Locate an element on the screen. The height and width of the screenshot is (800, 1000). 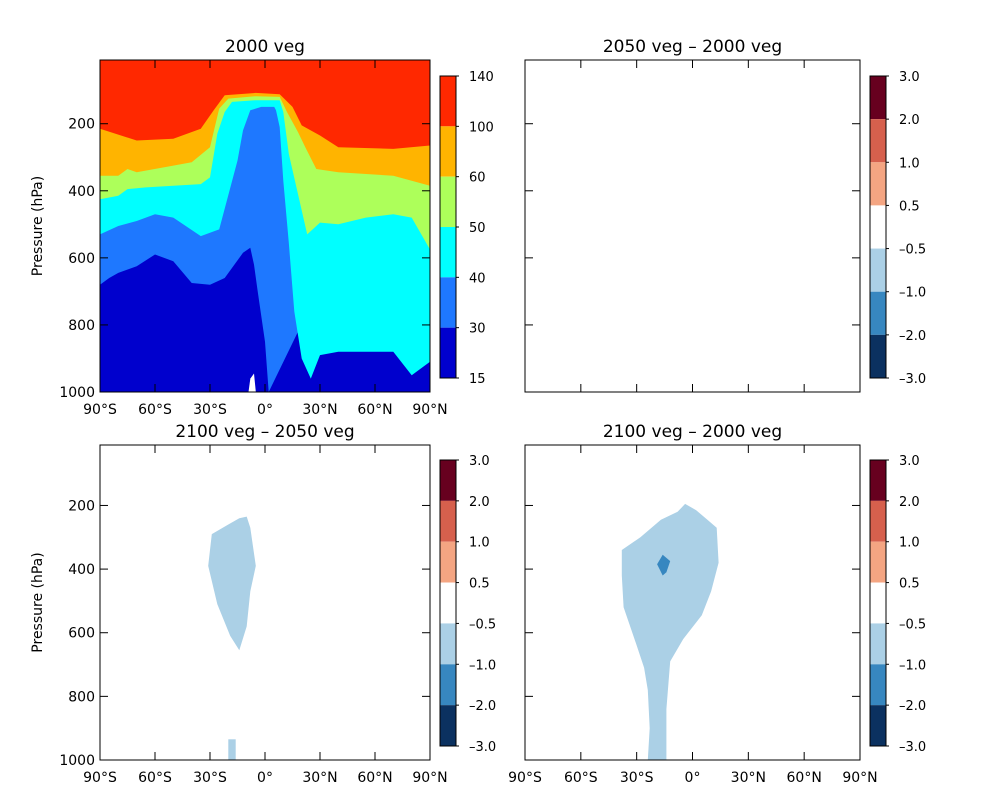
colorbar-label: 30 is located at coordinates (477, 329).